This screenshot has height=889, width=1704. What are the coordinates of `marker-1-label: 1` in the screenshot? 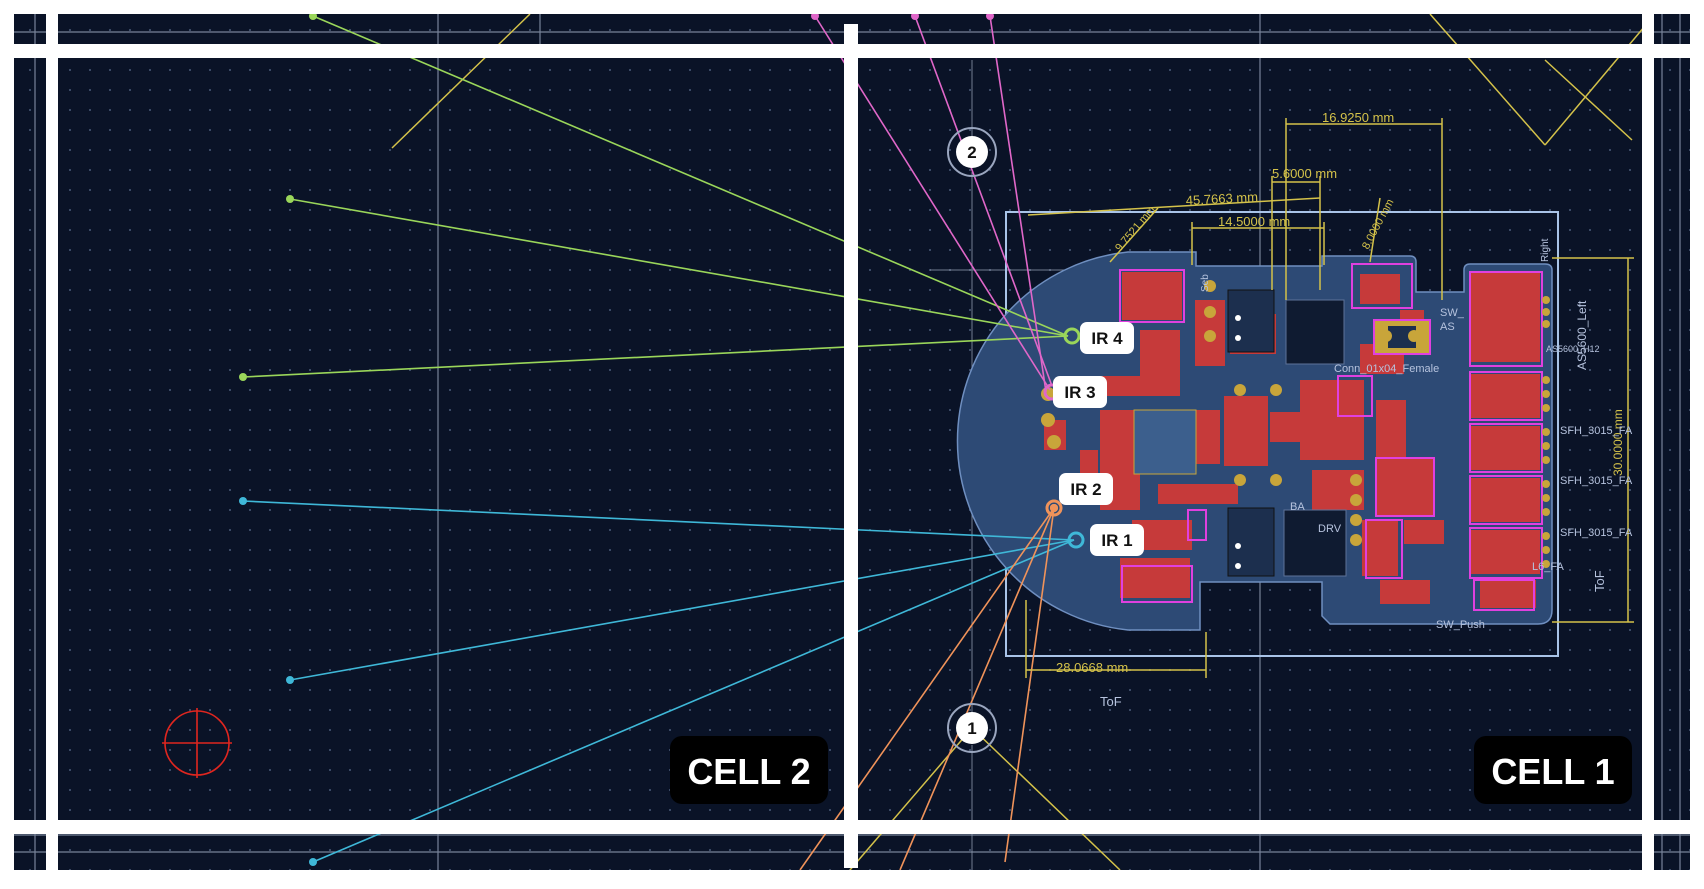 It's located at (971, 728).